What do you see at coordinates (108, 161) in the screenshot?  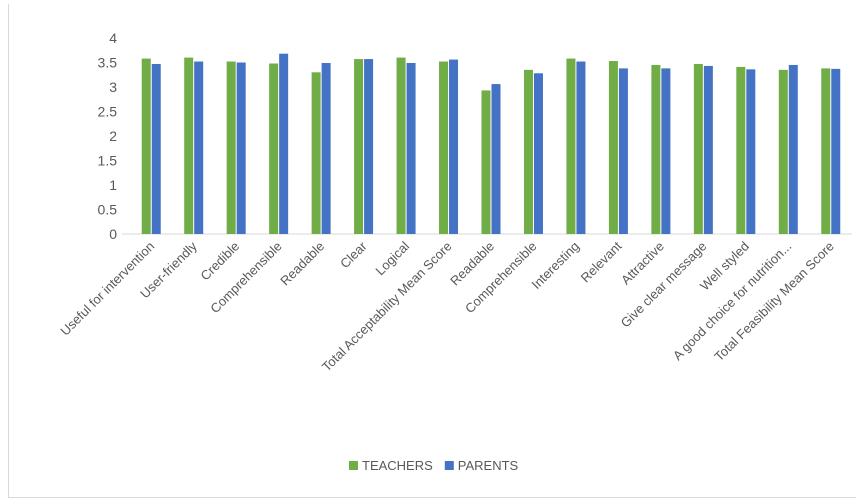 I see `y-tick-label: 1.5` at bounding box center [108, 161].